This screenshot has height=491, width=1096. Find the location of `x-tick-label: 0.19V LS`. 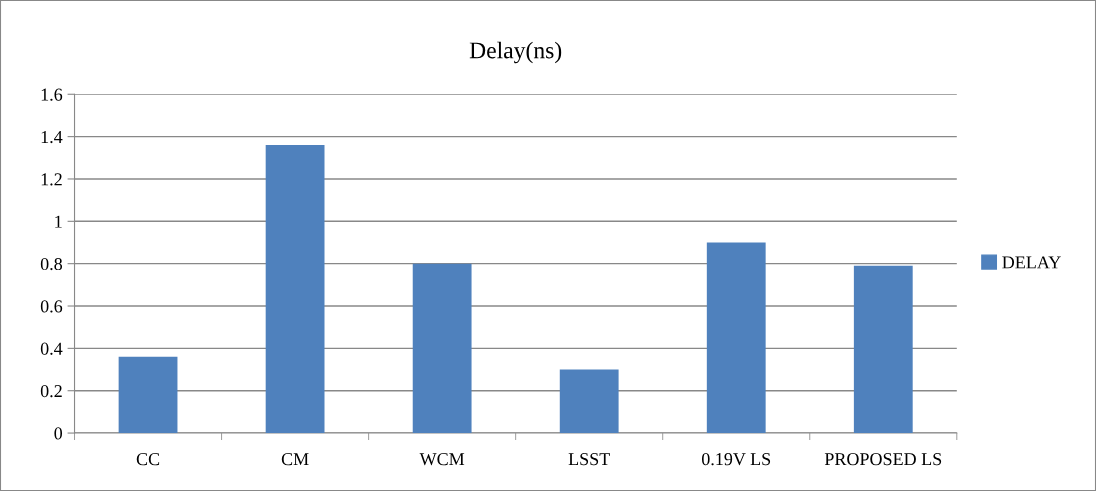

x-tick-label: 0.19V LS is located at coordinates (736, 459).